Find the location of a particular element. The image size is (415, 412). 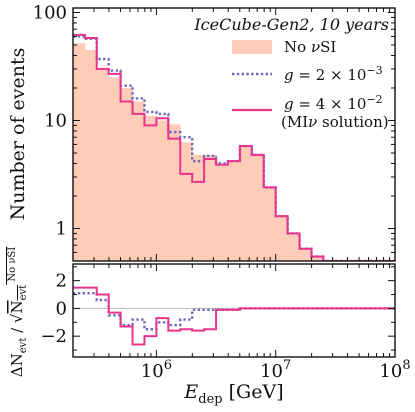

bottom-y-axis-title: ΔNevt / √Nevt No νSI is located at coordinates (18, 312).